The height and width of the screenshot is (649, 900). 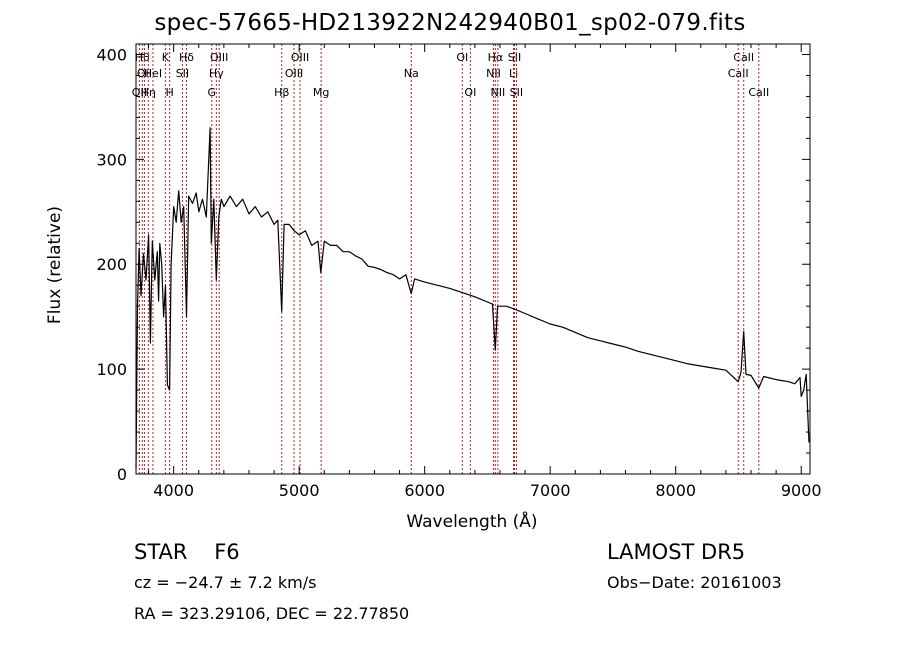 I want to click on line-marker-label: Li, so click(x=513, y=73).